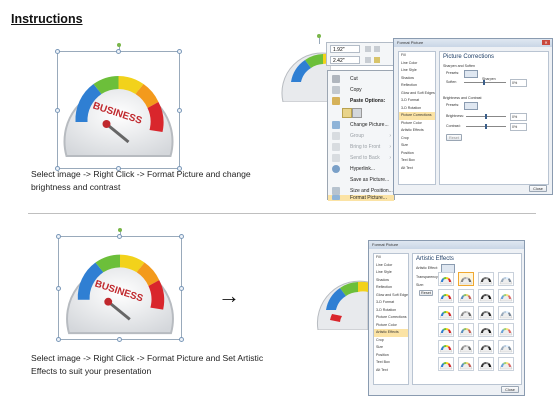 The width and height of the screenshot is (560, 420). Describe the element at coordinates (486, 126) in the screenshot. I see `contrast-slider-thumb` at that location.